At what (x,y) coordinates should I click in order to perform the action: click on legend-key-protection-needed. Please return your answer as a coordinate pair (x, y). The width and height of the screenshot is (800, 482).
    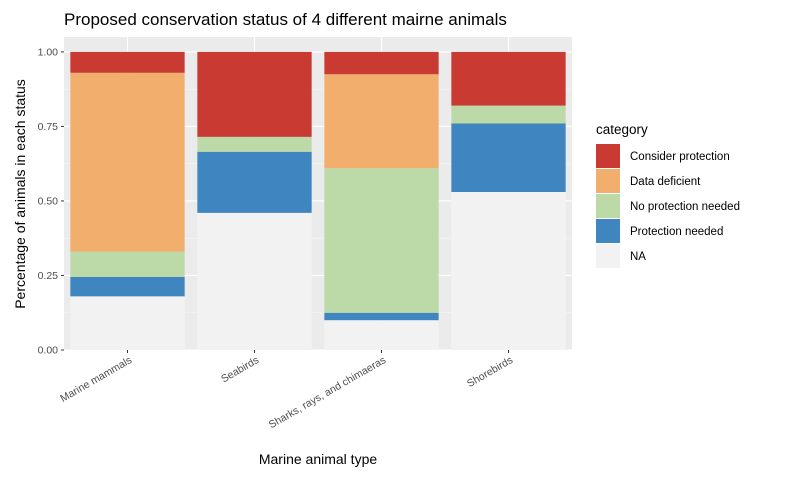
    Looking at the image, I should click on (608, 231).